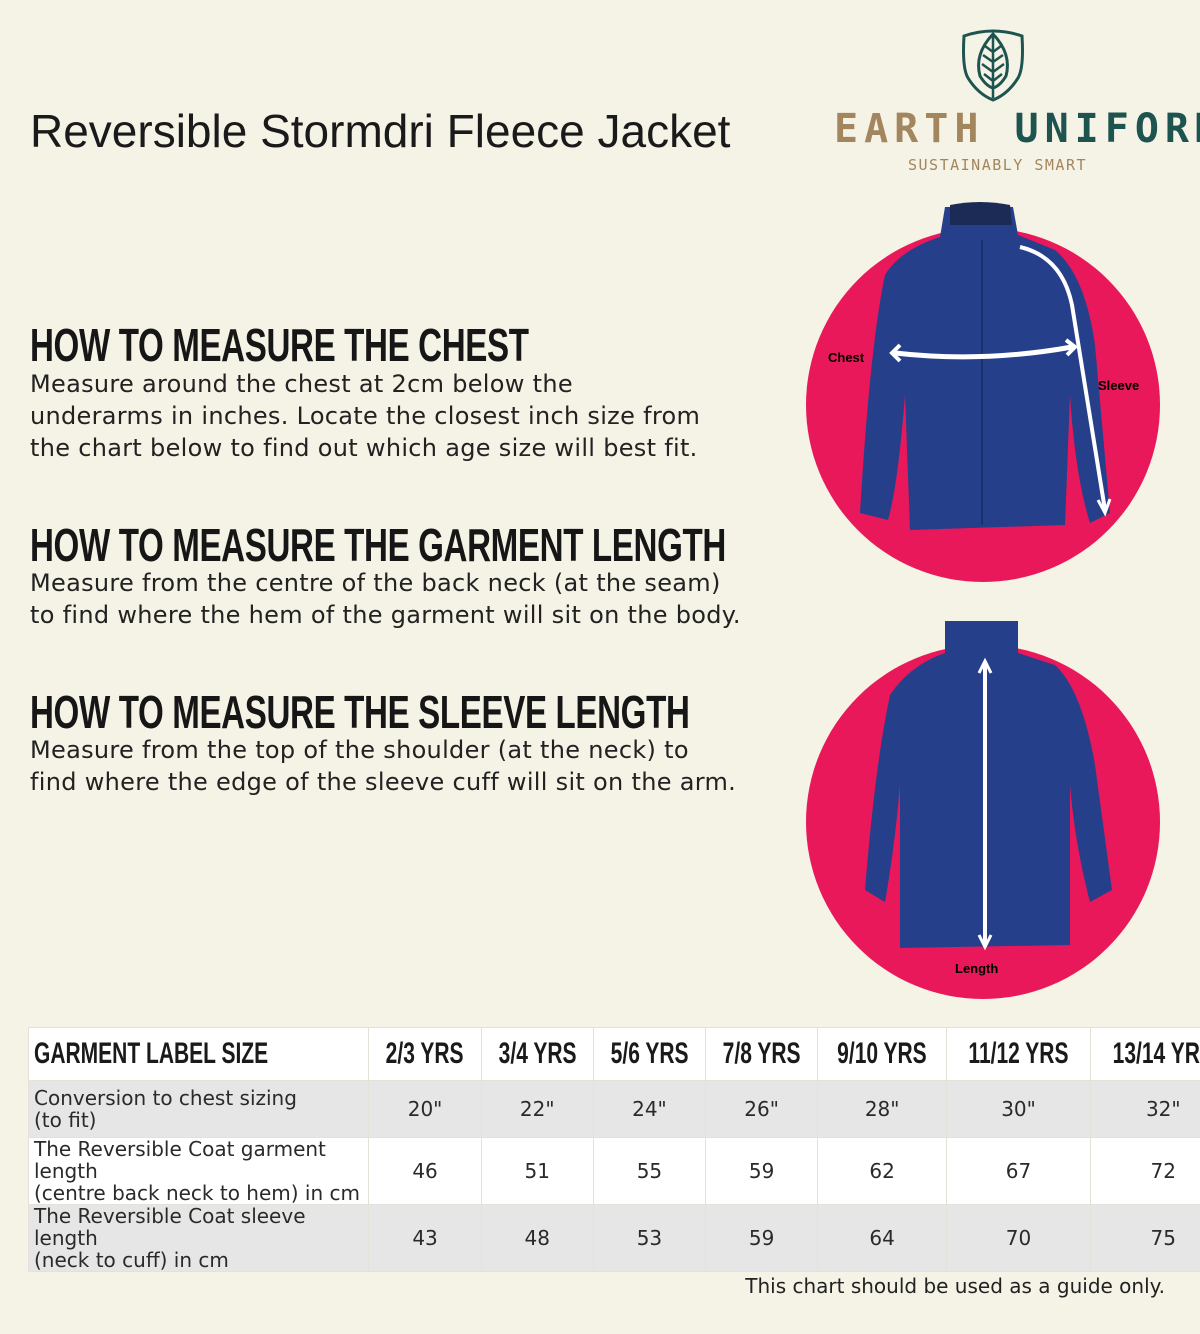 The width and height of the screenshot is (1200, 1334). What do you see at coordinates (360, 712) in the screenshot?
I see `sleeve-heading: HOW TO MEASURE THE SLEEVE LENGTH` at bounding box center [360, 712].